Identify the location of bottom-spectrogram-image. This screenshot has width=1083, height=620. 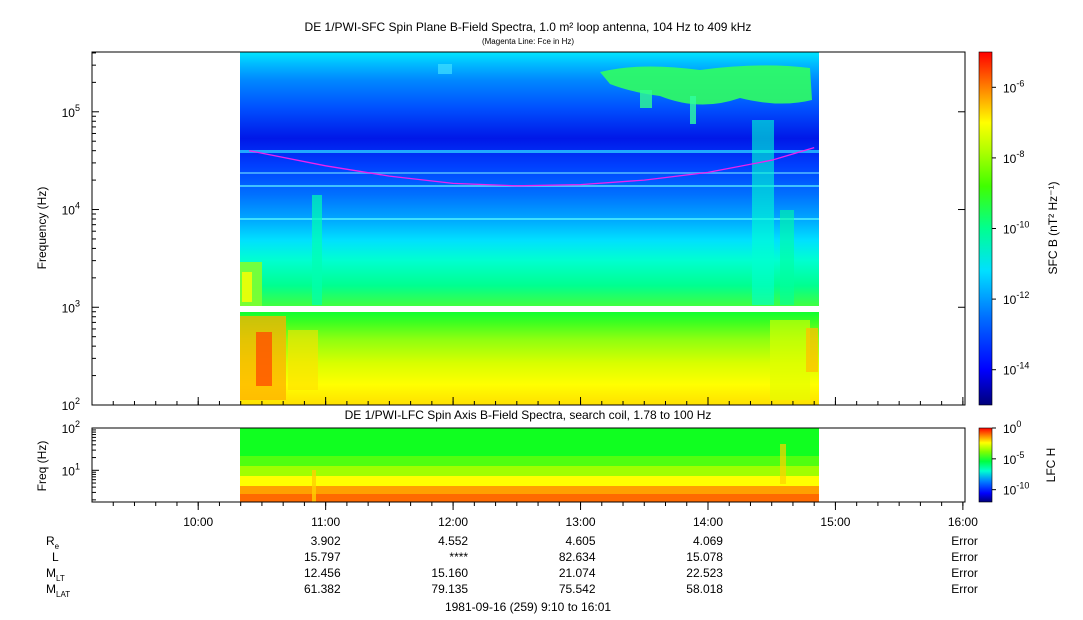
(529, 465).